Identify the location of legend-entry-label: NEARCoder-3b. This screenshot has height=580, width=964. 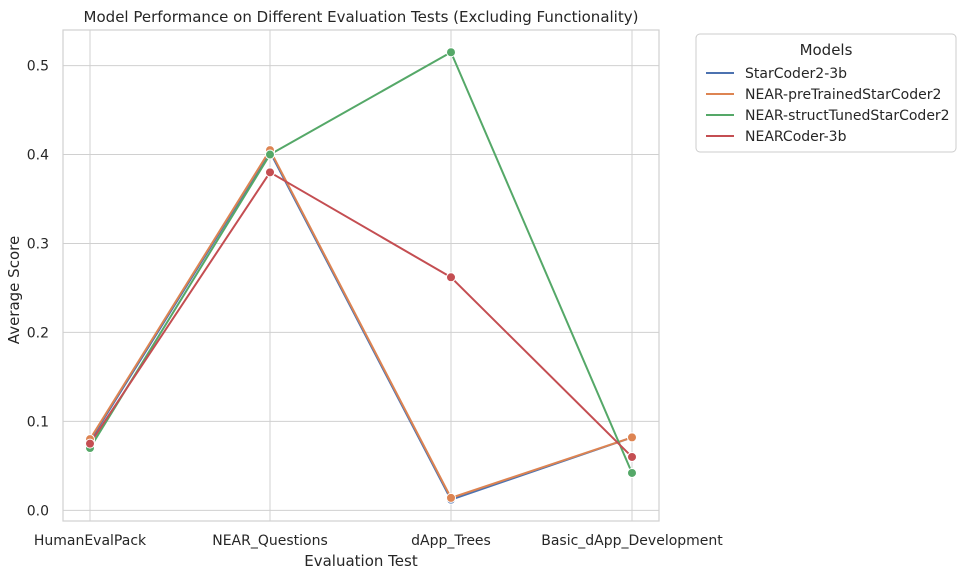
(796, 137).